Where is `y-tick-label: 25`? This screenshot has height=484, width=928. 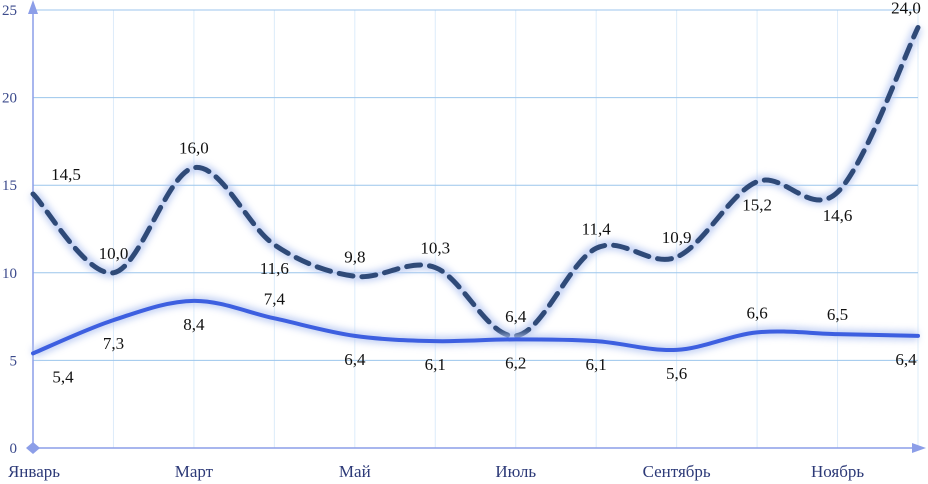
y-tick-label: 25 is located at coordinates (9, 11).